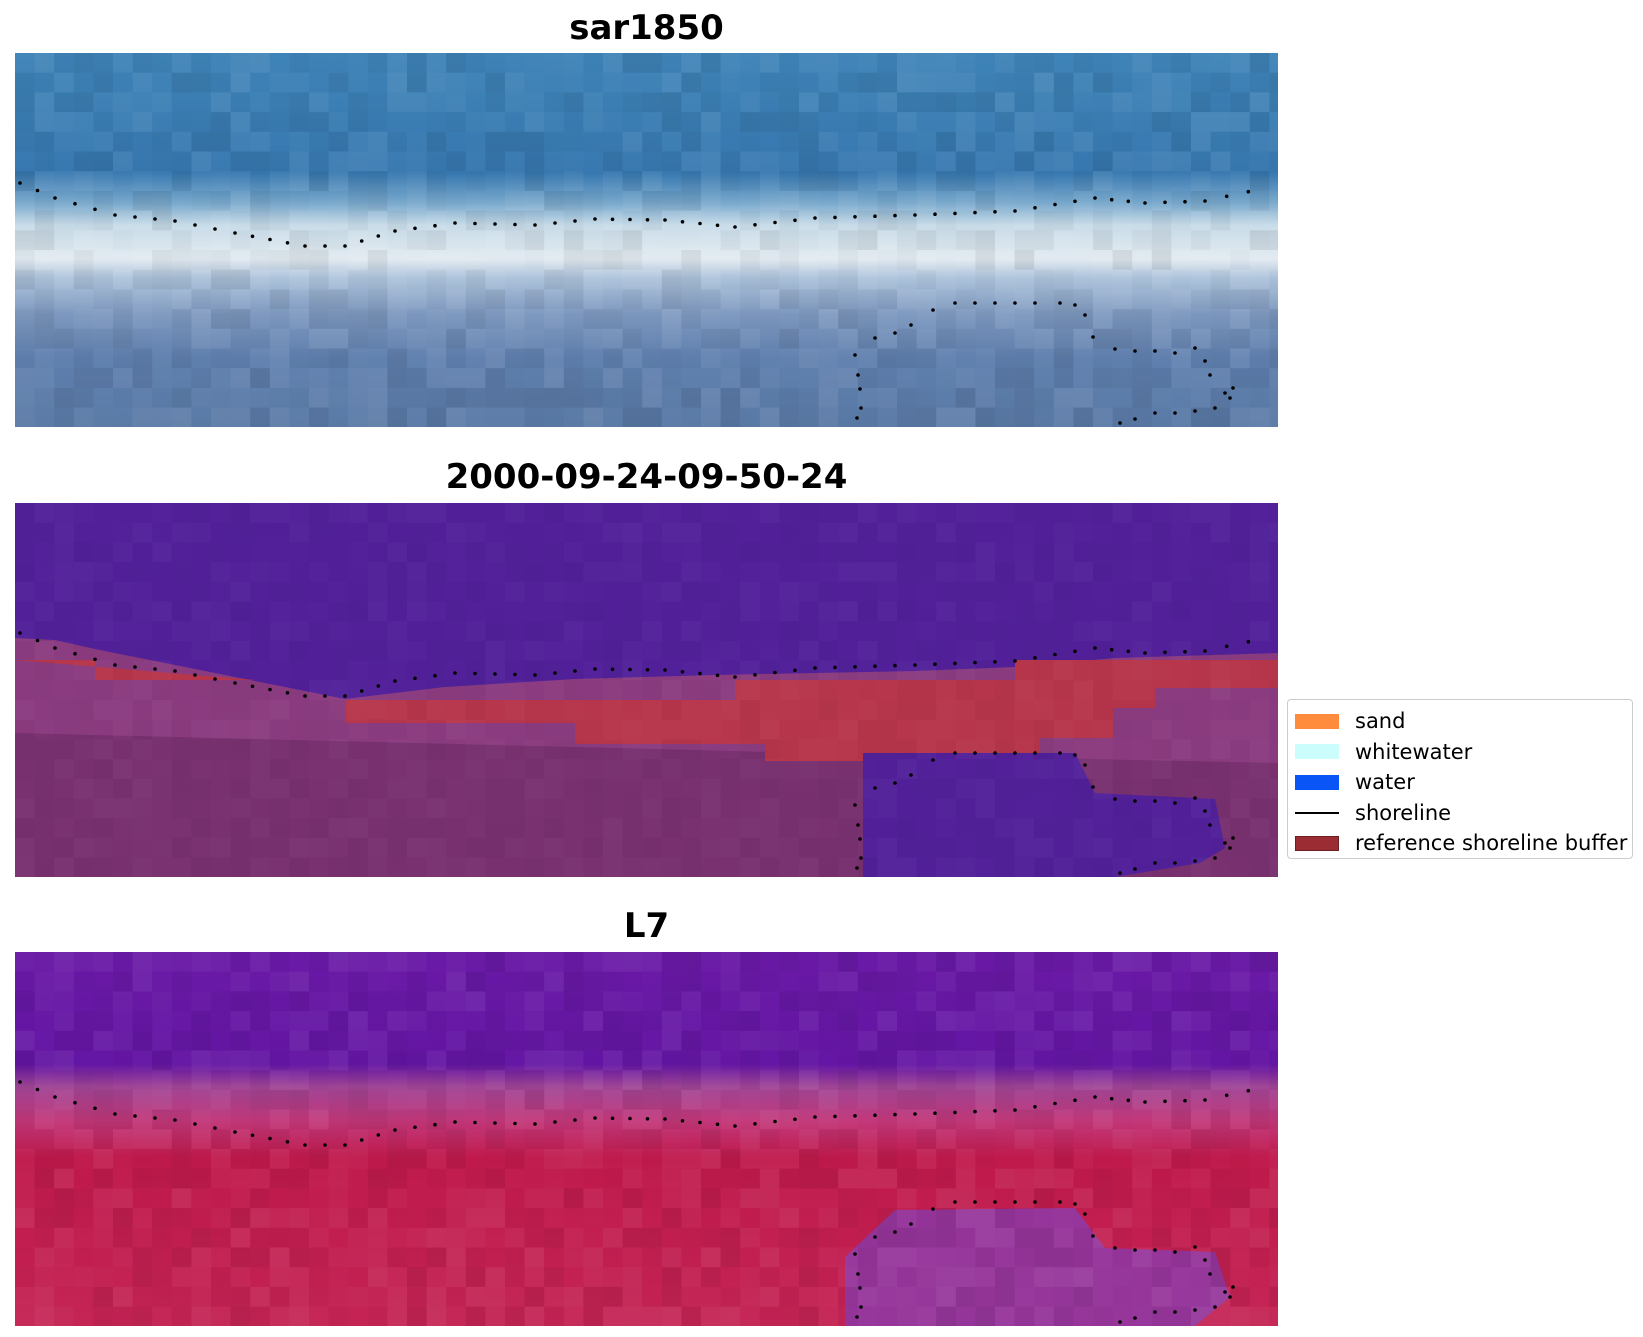 The height and width of the screenshot is (1337, 1643). Describe the element at coordinates (646, 710) in the screenshot. I see `reference-buffer-area` at that location.